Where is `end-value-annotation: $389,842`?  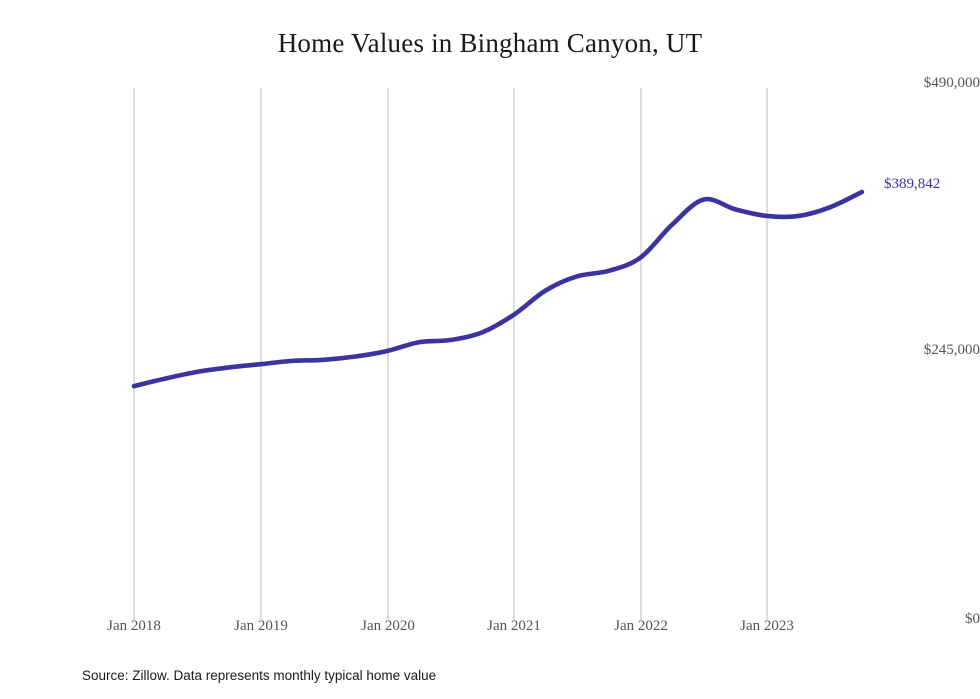
end-value-annotation: $389,842 is located at coordinates (912, 184).